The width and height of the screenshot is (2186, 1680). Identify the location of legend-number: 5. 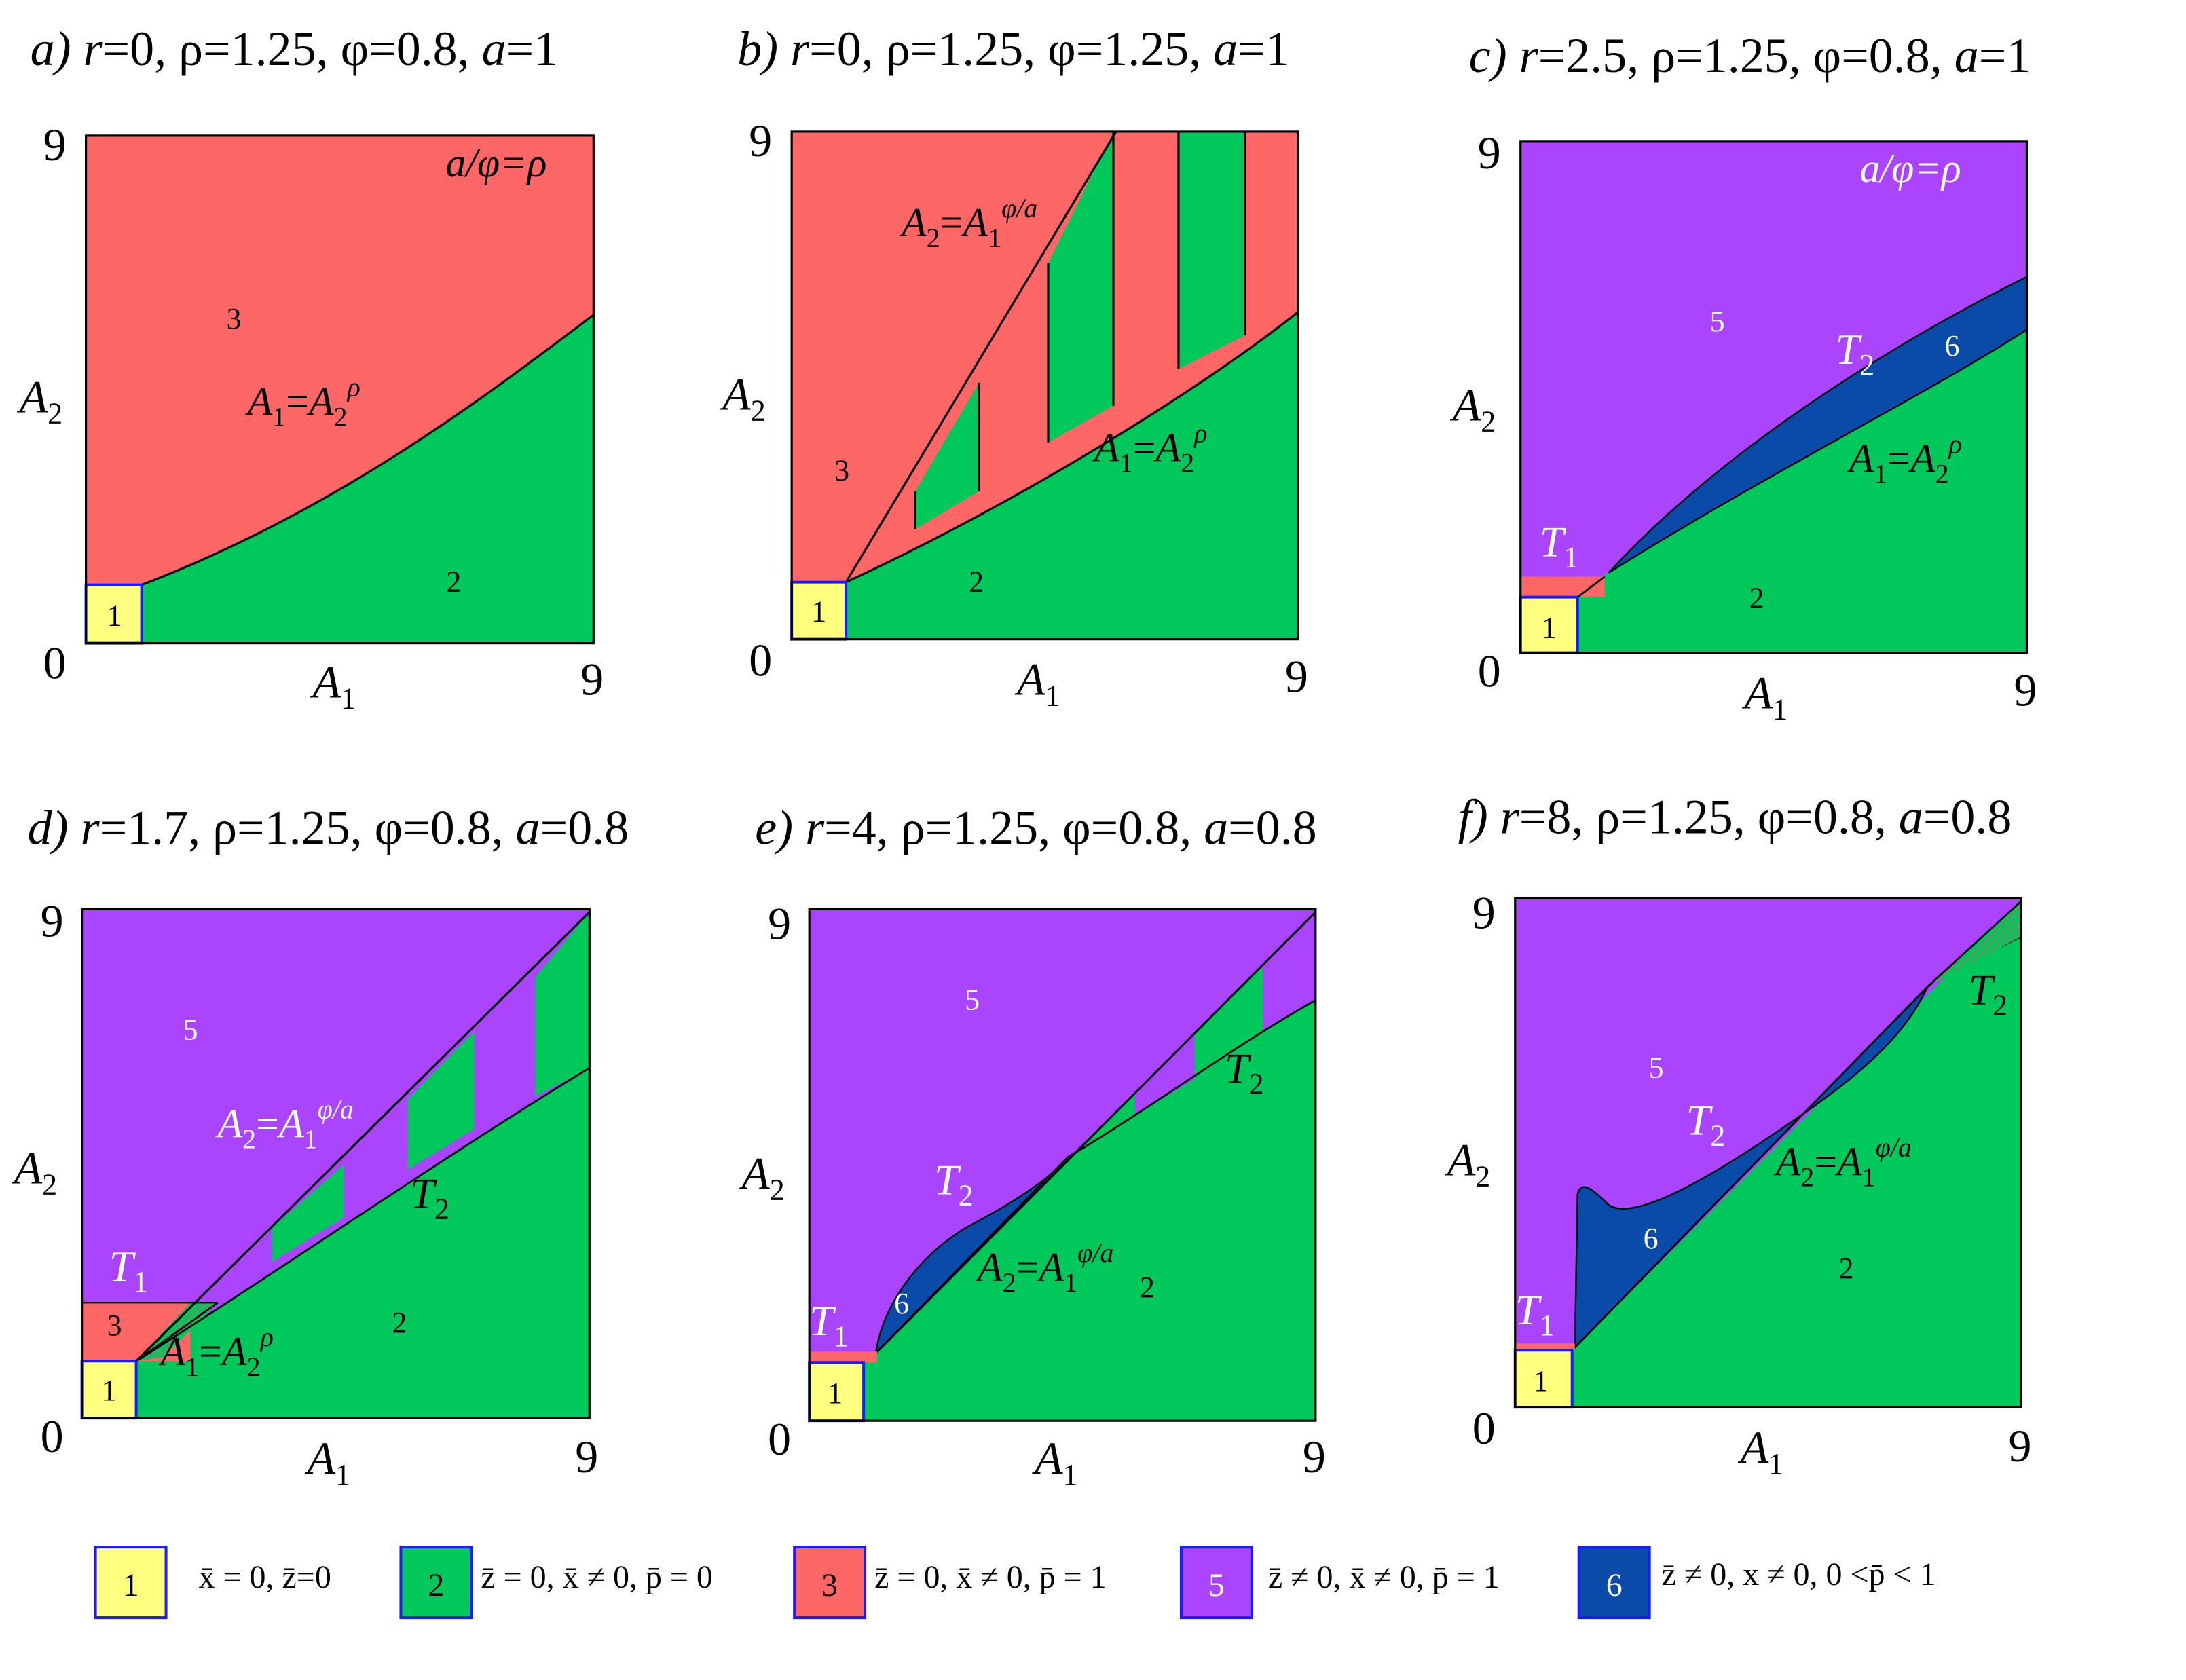
(1216, 1585).